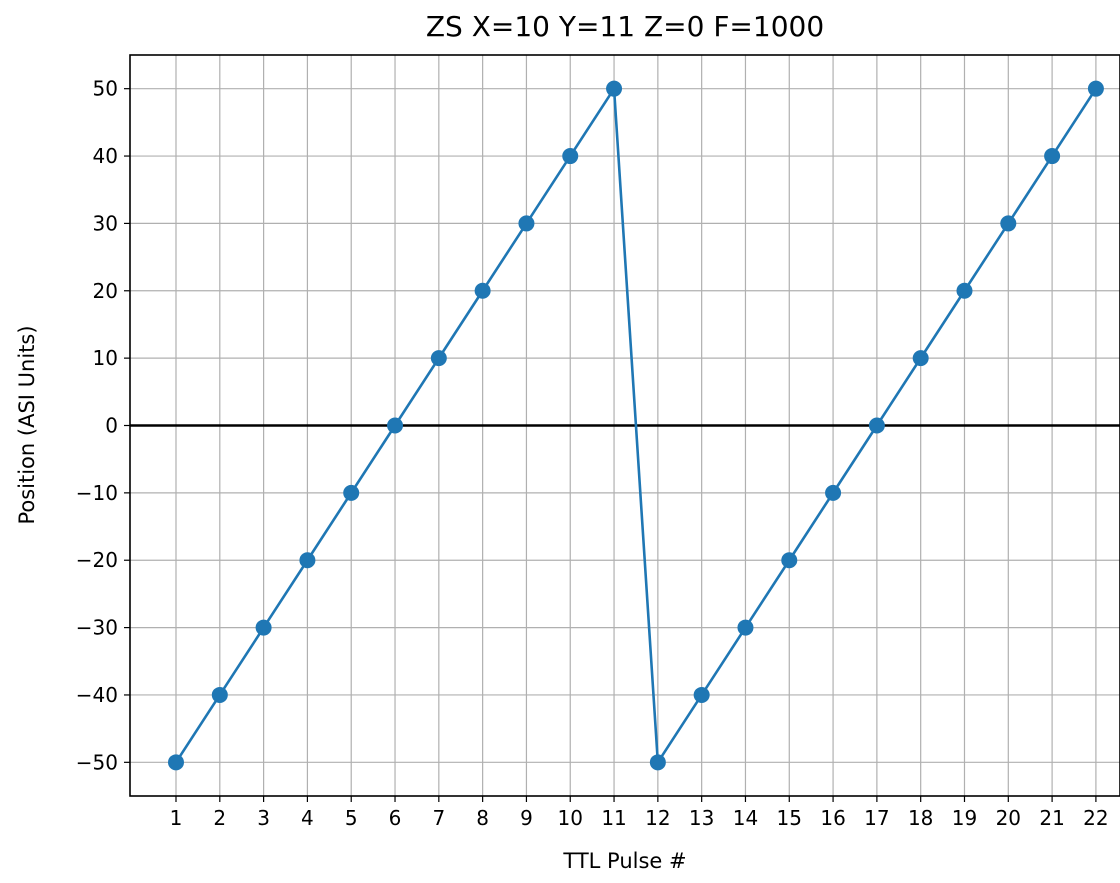 The width and height of the screenshot is (1120, 883). I want to click on x-tick-label: 16, so click(832, 818).